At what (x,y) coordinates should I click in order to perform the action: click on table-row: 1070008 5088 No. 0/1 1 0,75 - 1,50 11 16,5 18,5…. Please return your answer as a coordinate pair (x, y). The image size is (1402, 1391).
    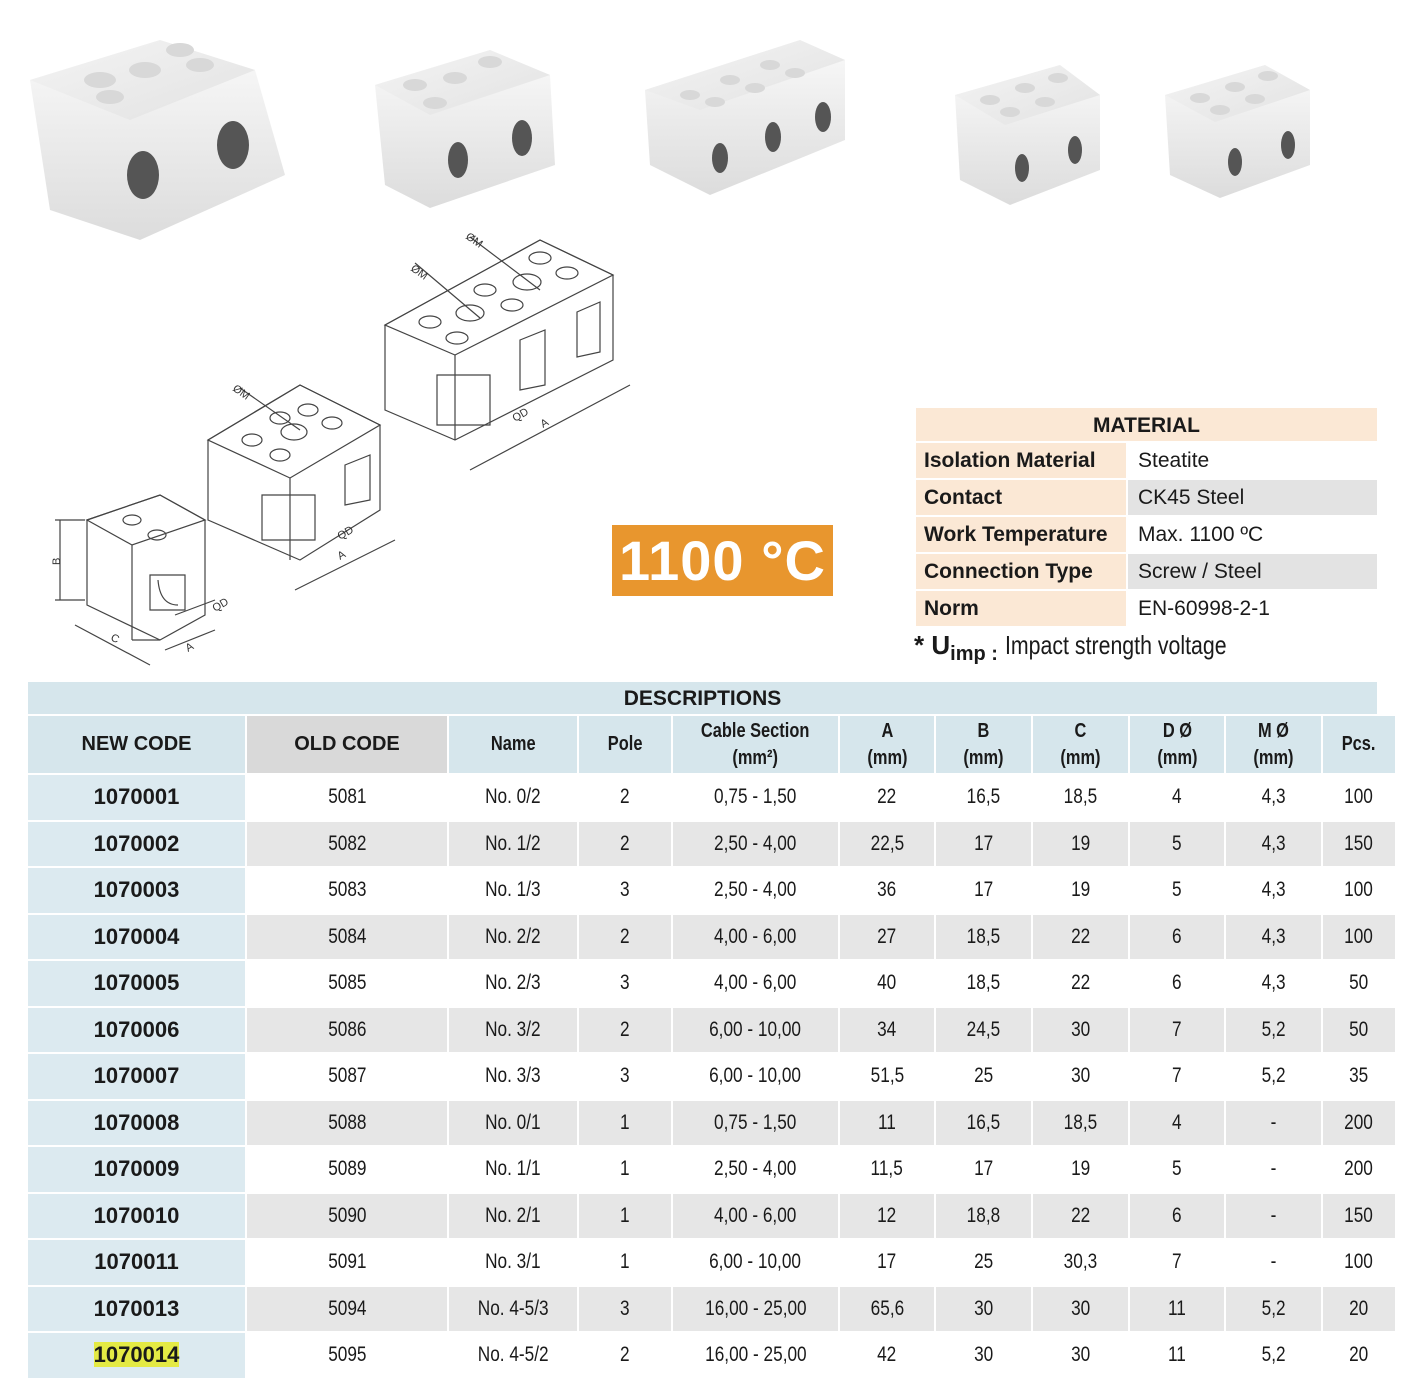
    Looking at the image, I should click on (711, 1122).